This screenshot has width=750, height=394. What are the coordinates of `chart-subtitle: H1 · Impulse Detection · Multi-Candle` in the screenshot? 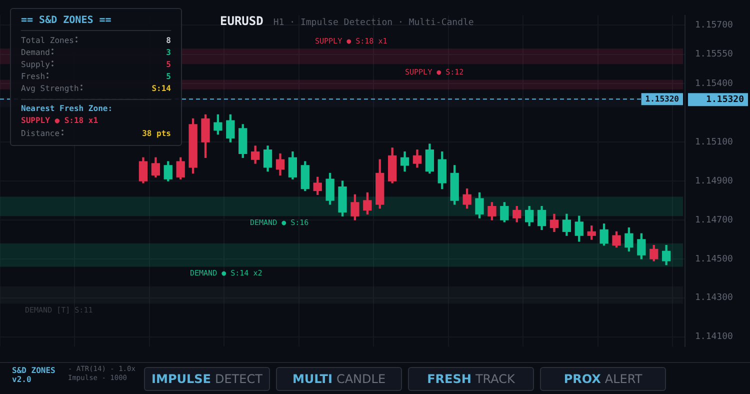 It's located at (373, 23).